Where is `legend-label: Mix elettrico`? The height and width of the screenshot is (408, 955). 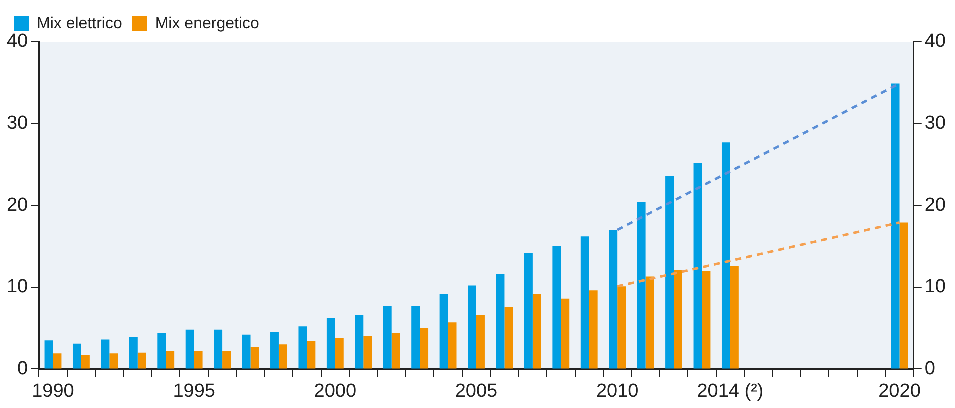 legend-label: Mix elettrico is located at coordinates (79, 23).